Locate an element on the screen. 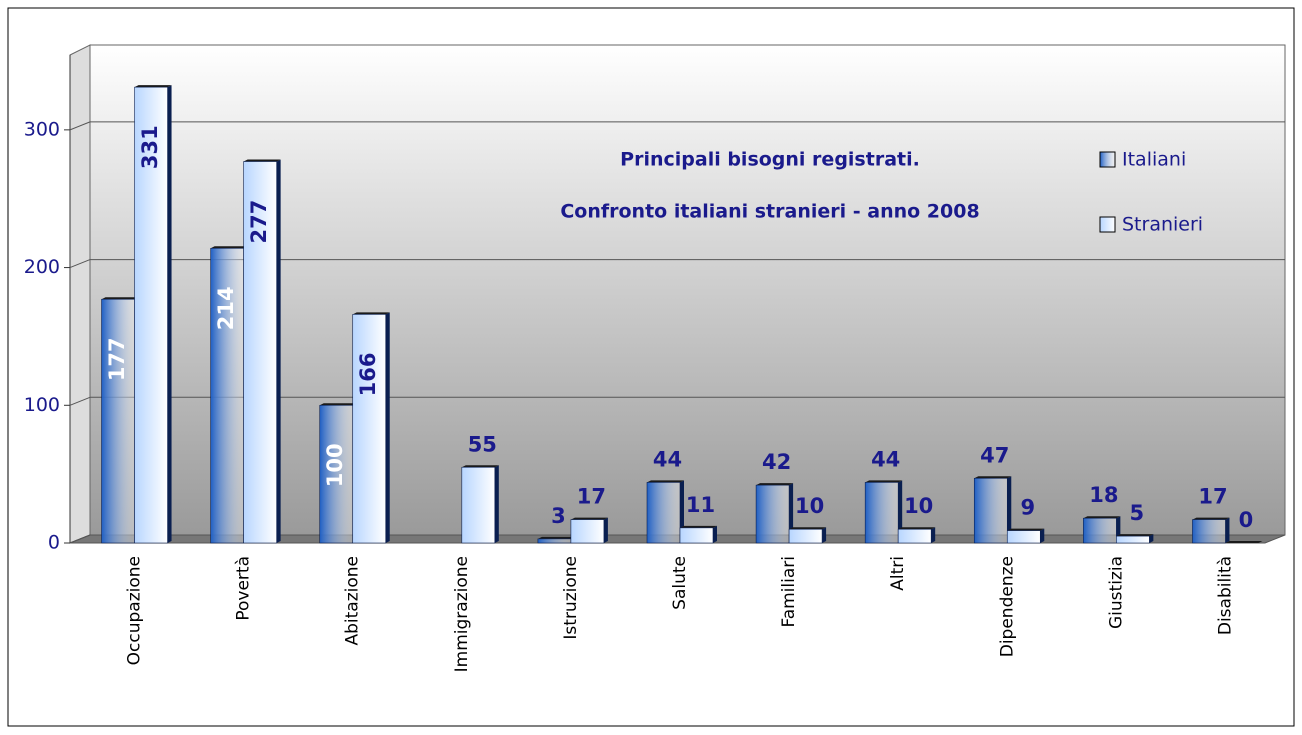 Image resolution: width=1302 pixels, height=735 pixels. chart-subtitle: Confronto italiani stranieri - anno 2008 is located at coordinates (769, 212).